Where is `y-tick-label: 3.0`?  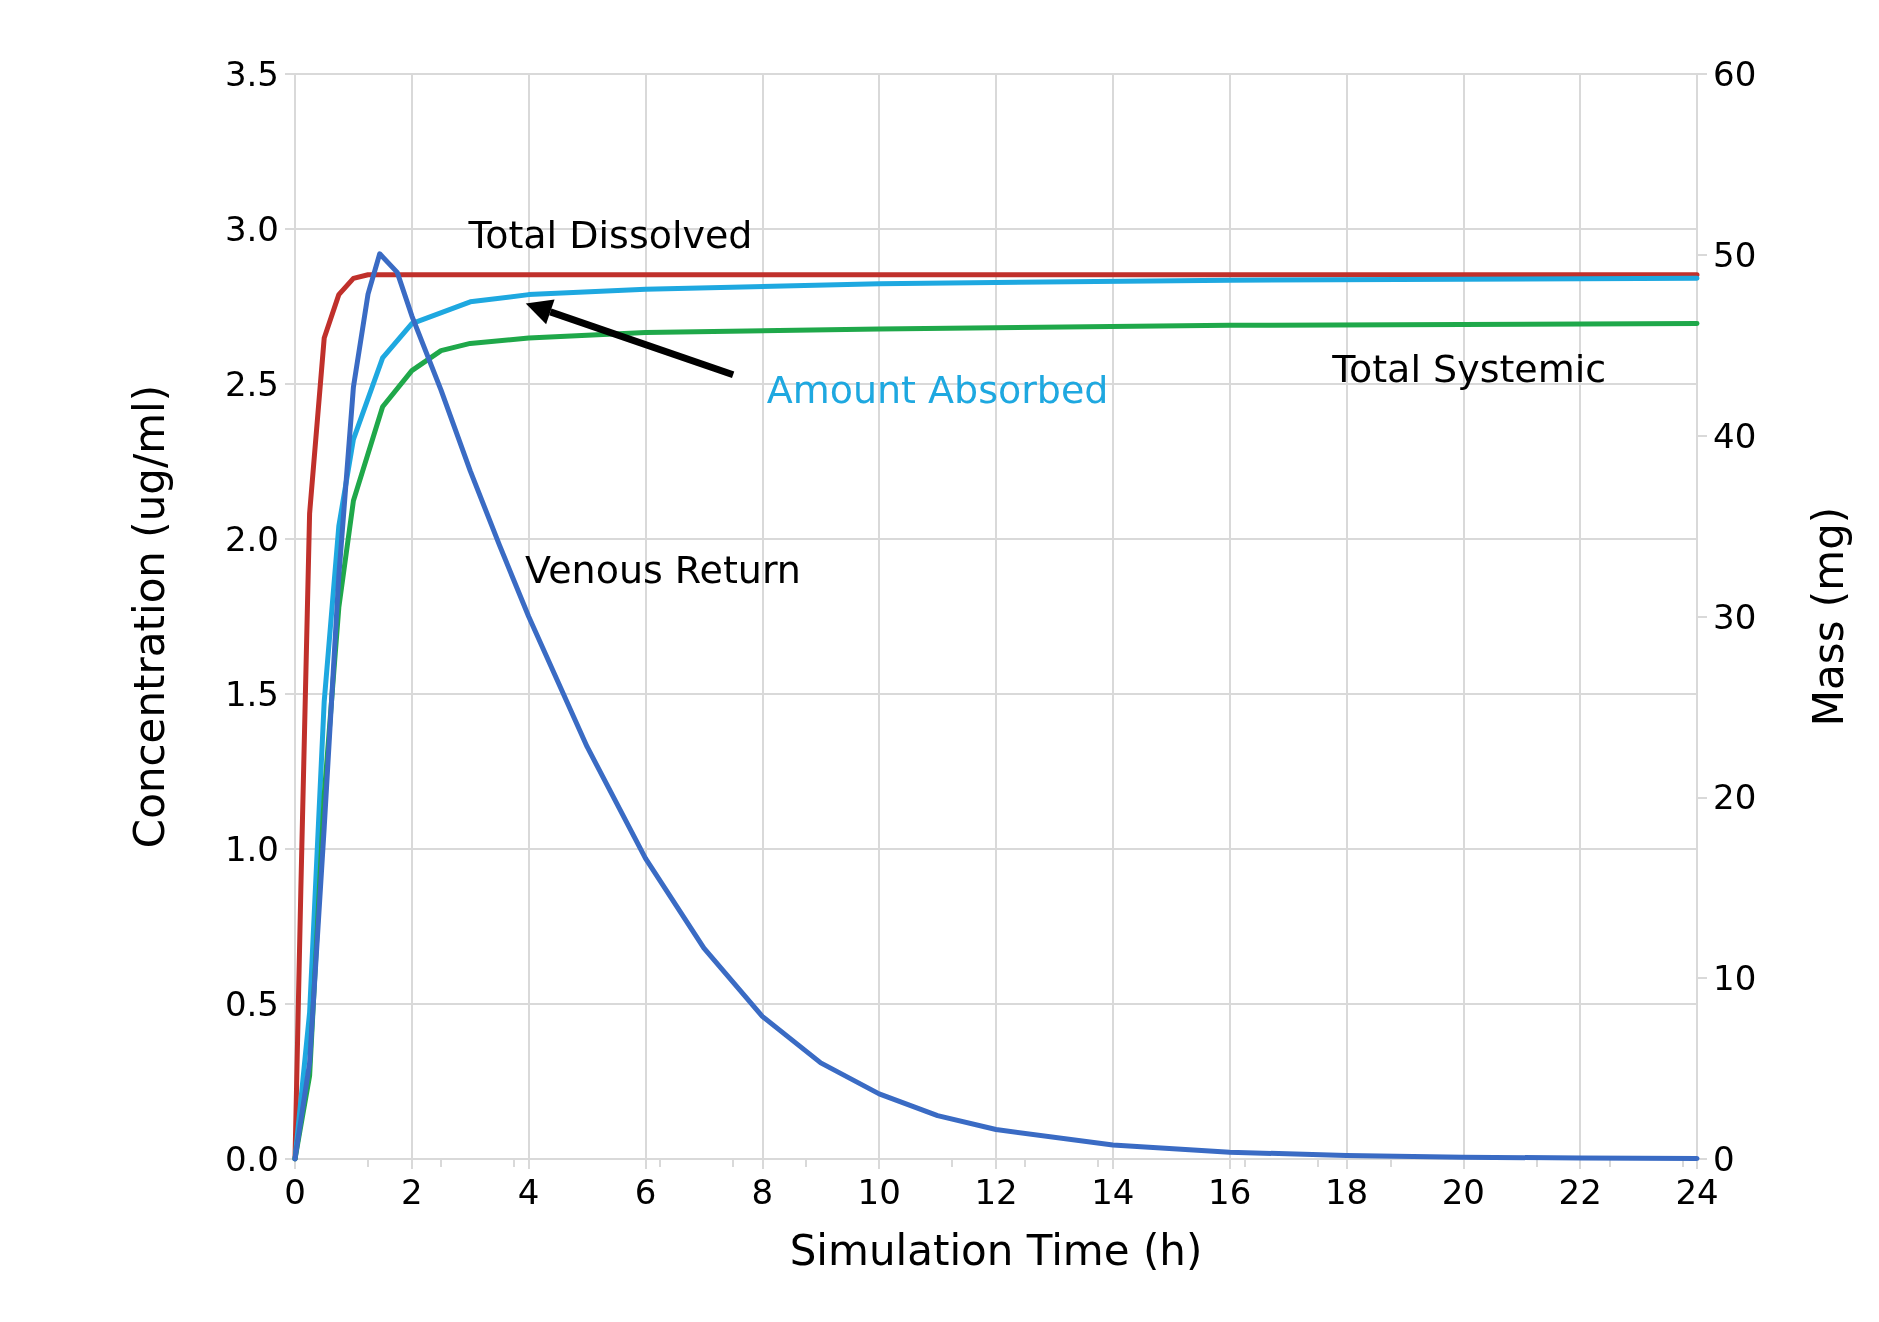
y-tick-label: 3.0 is located at coordinates (251, 229).